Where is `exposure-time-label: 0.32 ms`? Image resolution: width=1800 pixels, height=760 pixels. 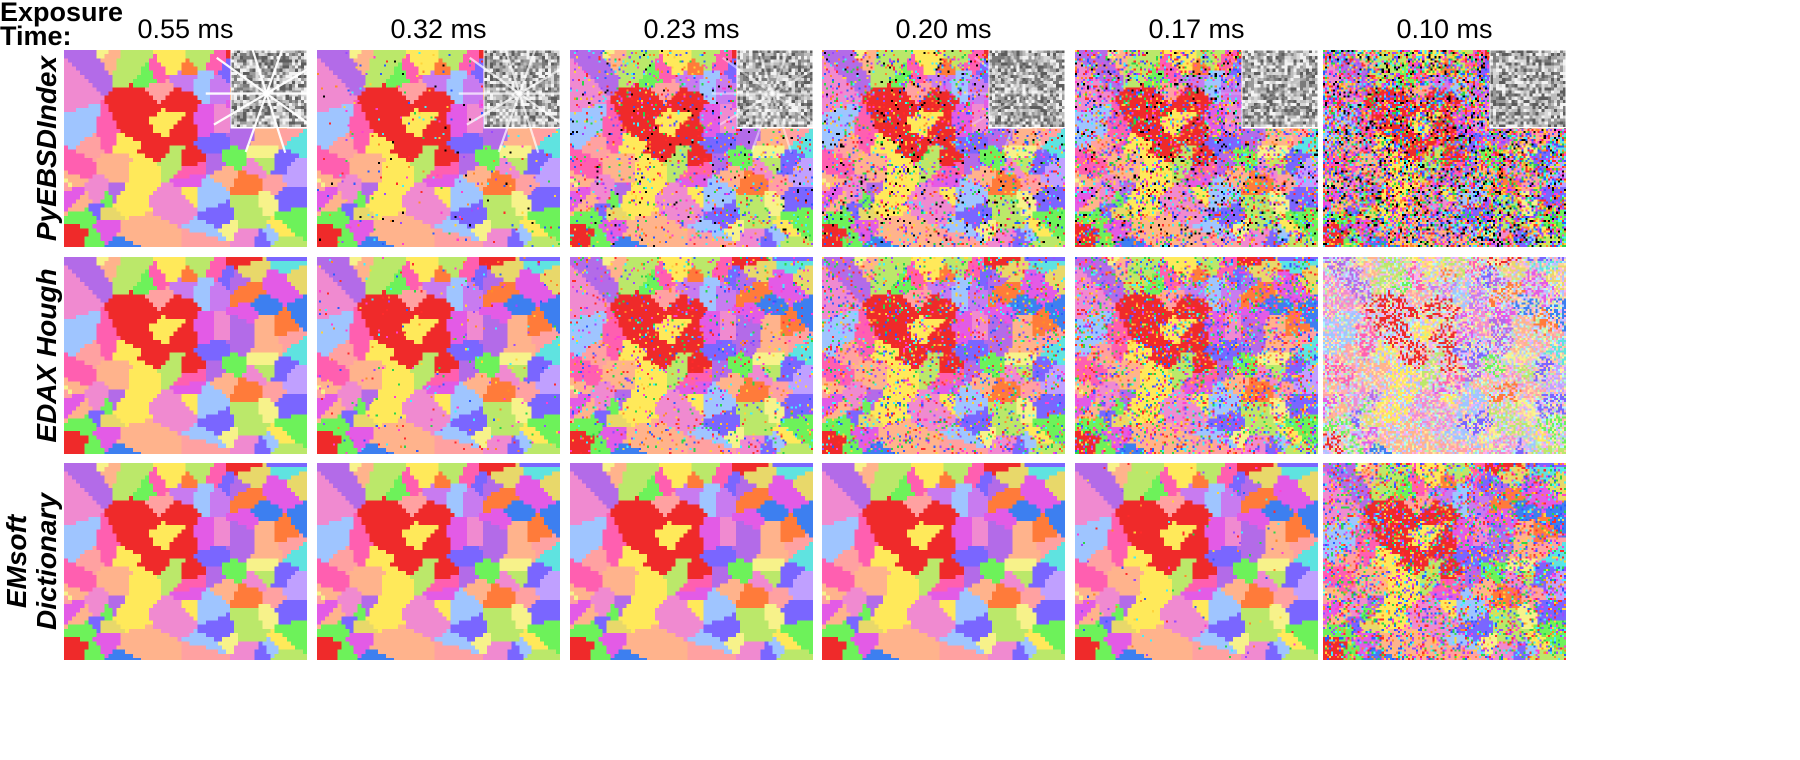
exposure-time-label: 0.32 ms is located at coordinates (439, 29).